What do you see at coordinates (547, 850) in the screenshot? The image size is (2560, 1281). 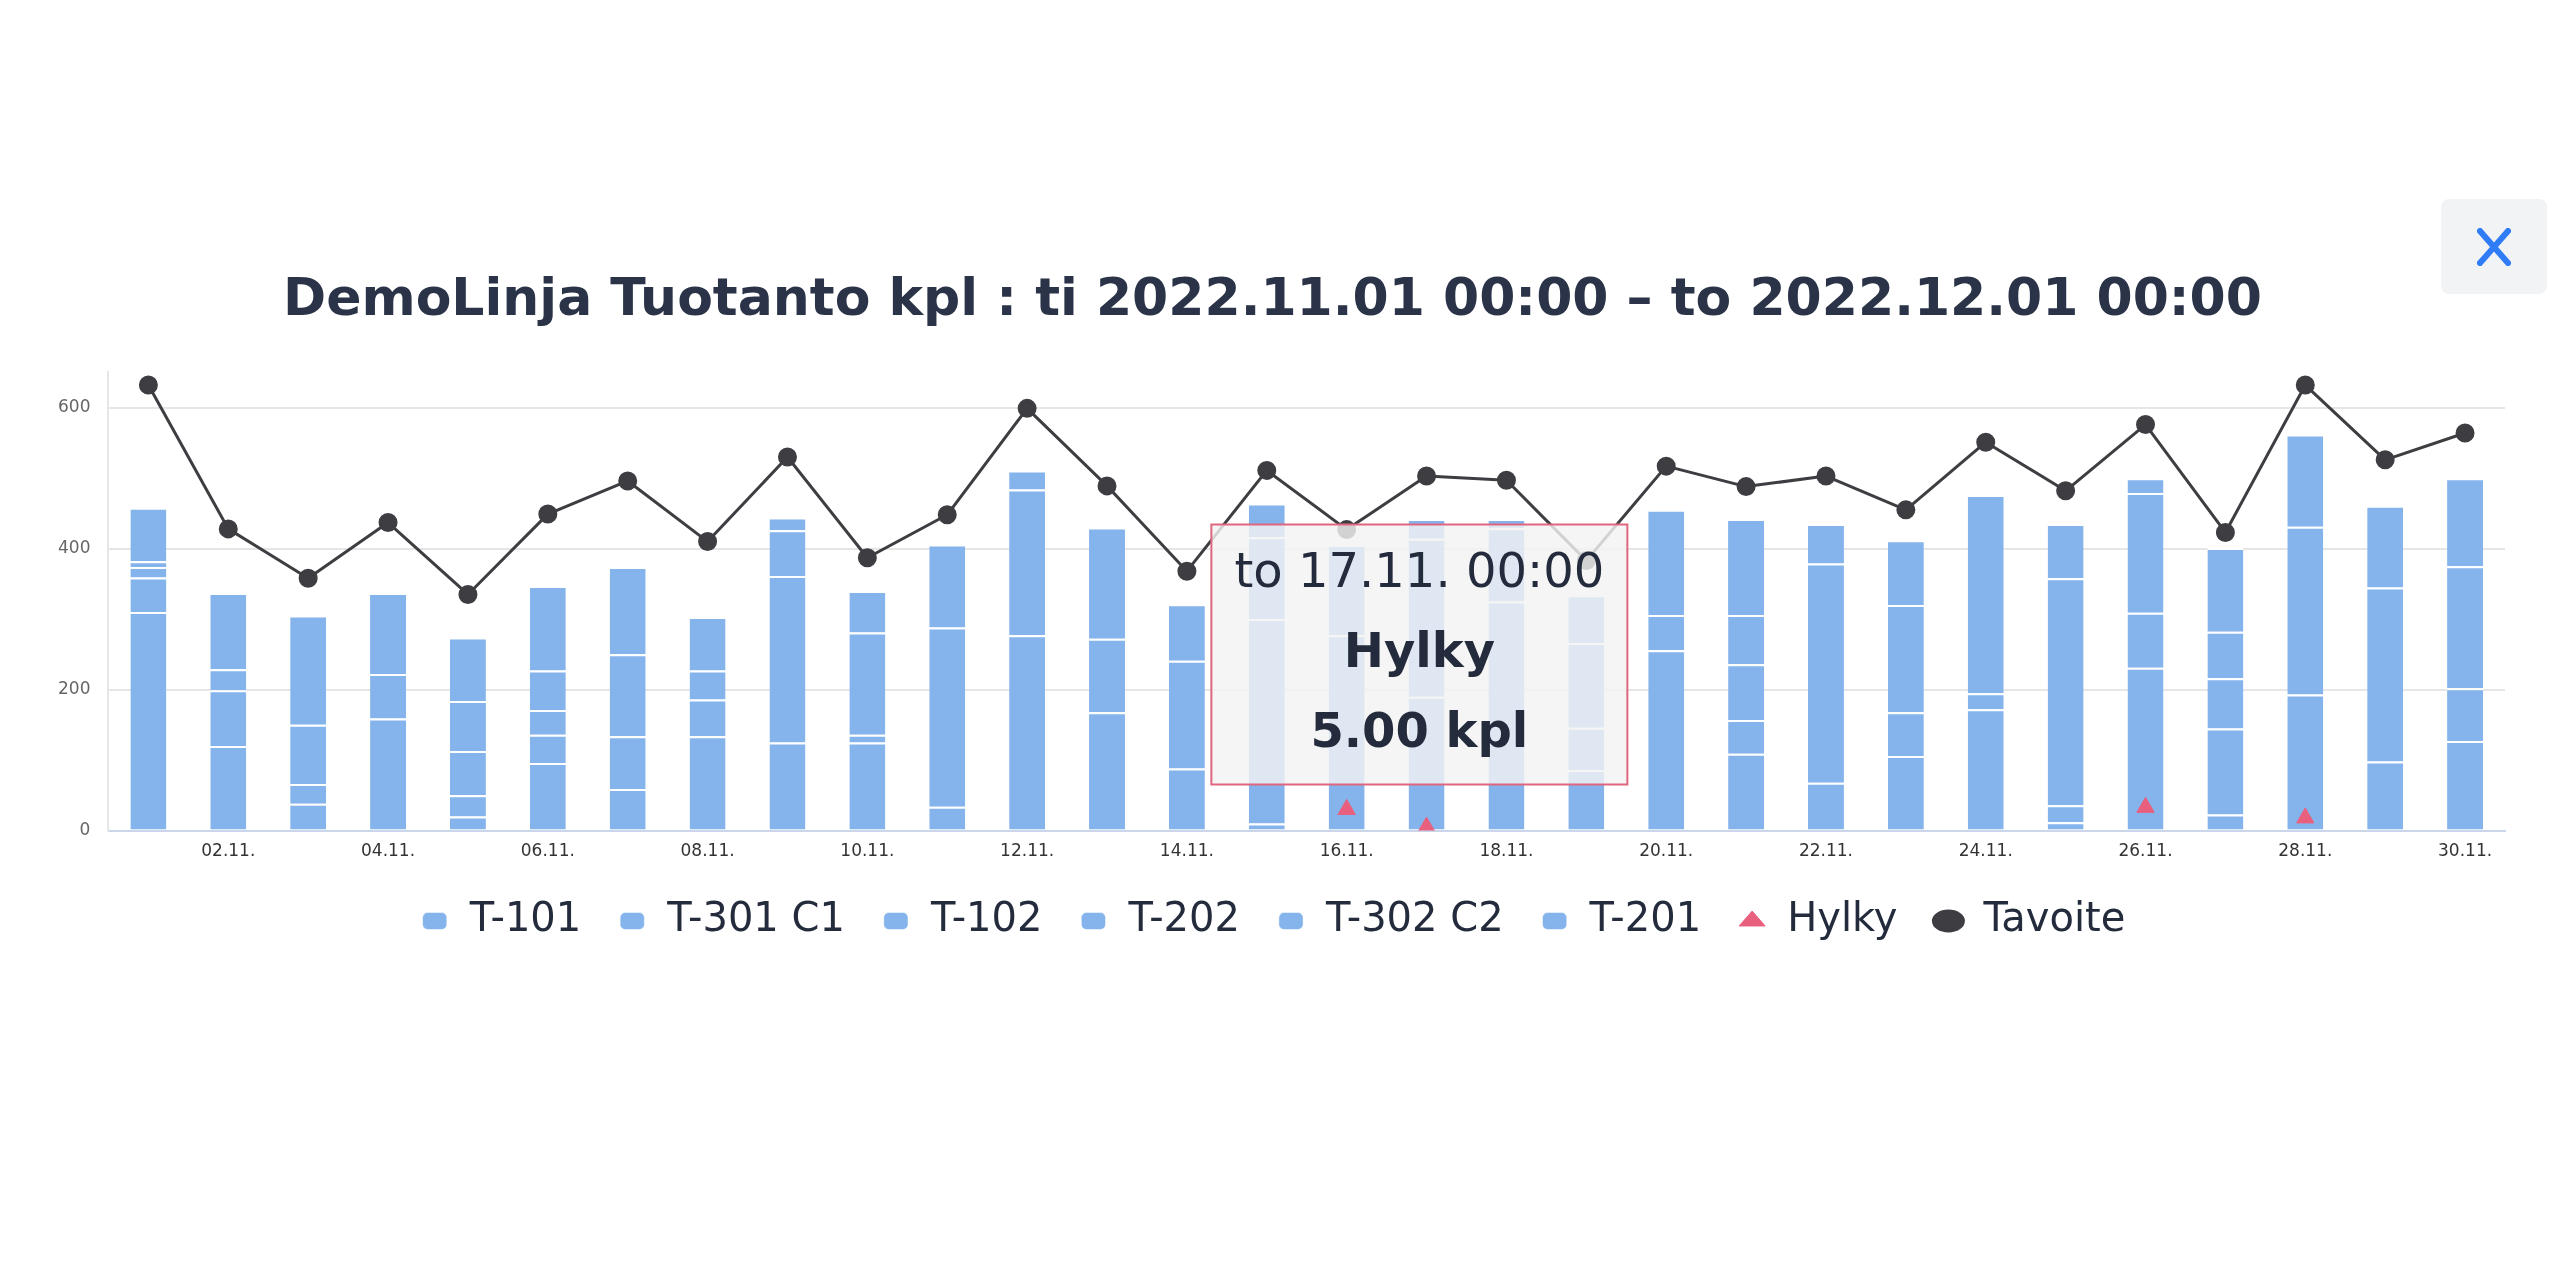 I see `x-tick-label: 06.11.` at bounding box center [547, 850].